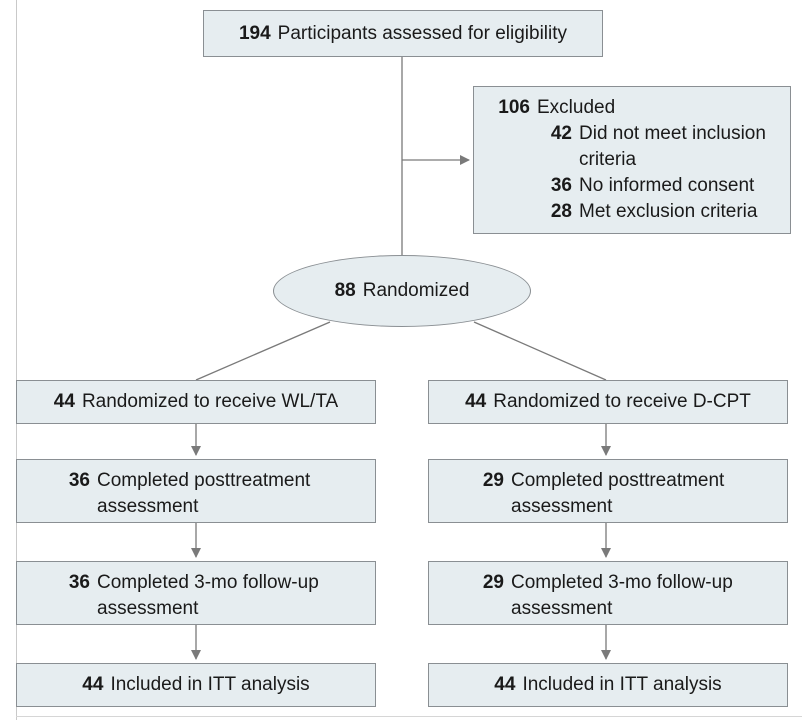  Describe the element at coordinates (493, 582) in the screenshot. I see `right-followup-count: 29` at that location.